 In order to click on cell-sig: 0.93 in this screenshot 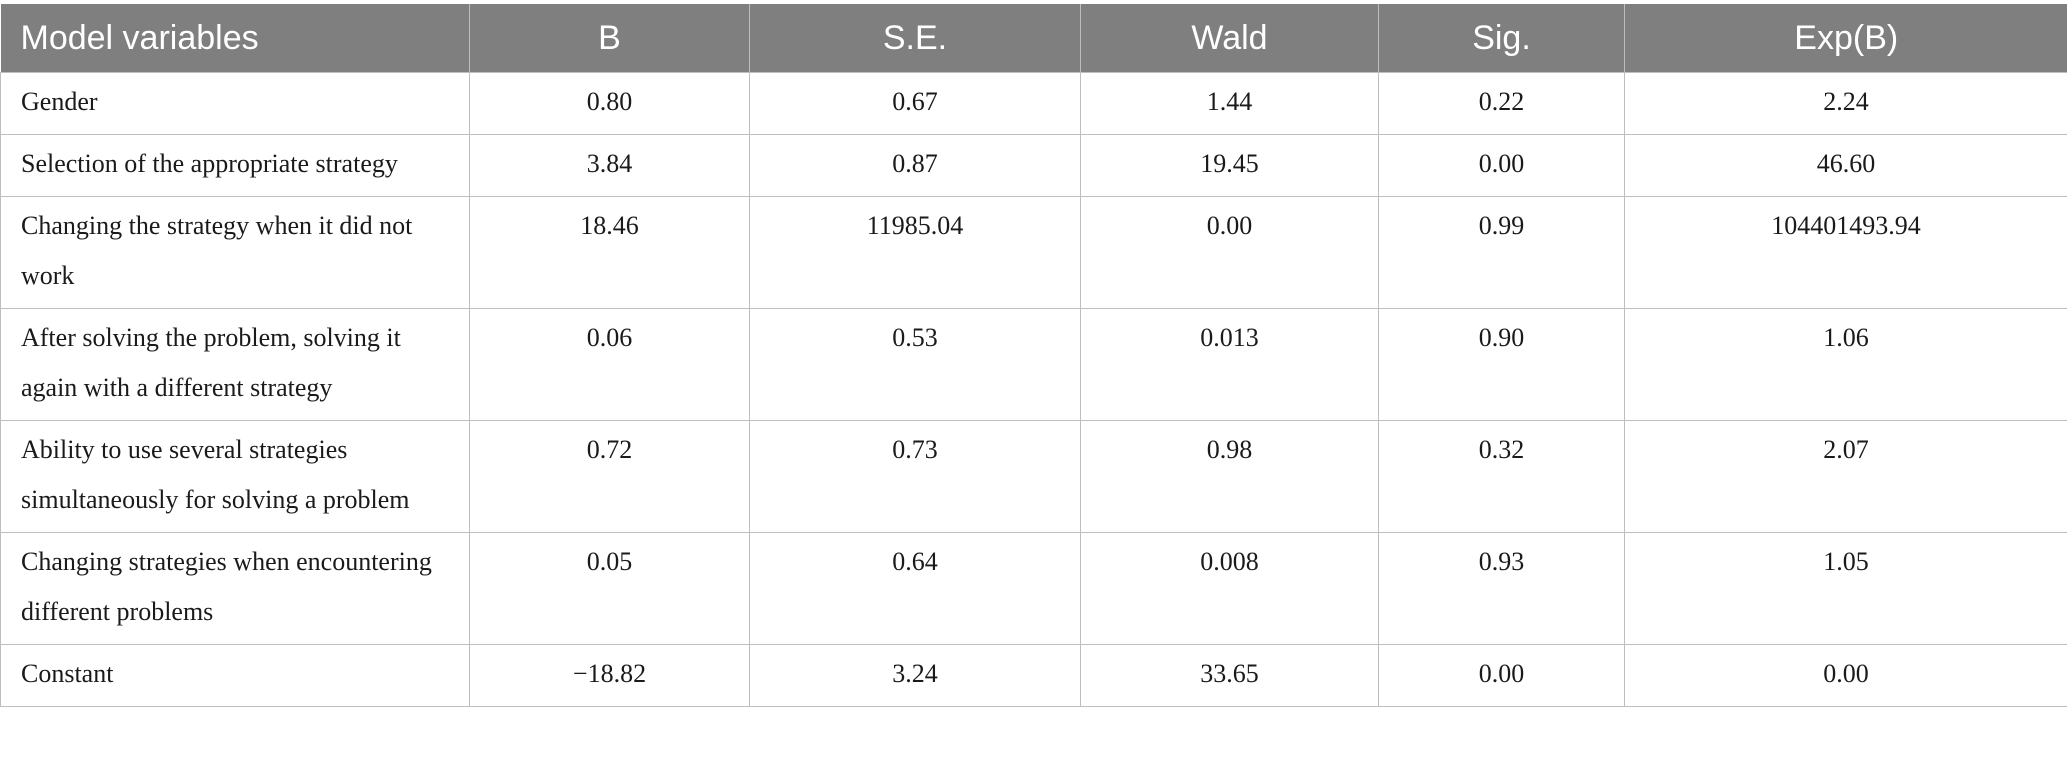, I will do `click(1501, 588)`.